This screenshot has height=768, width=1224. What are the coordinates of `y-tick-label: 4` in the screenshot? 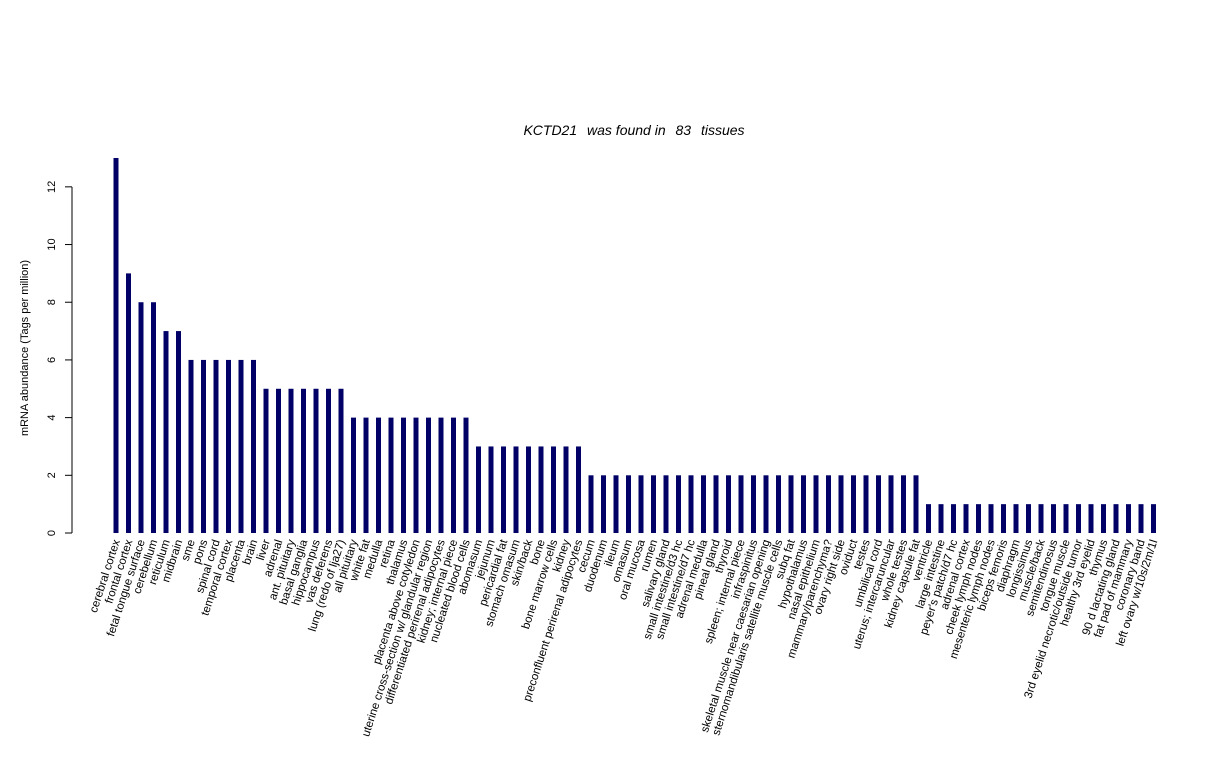 It's located at (52, 418).